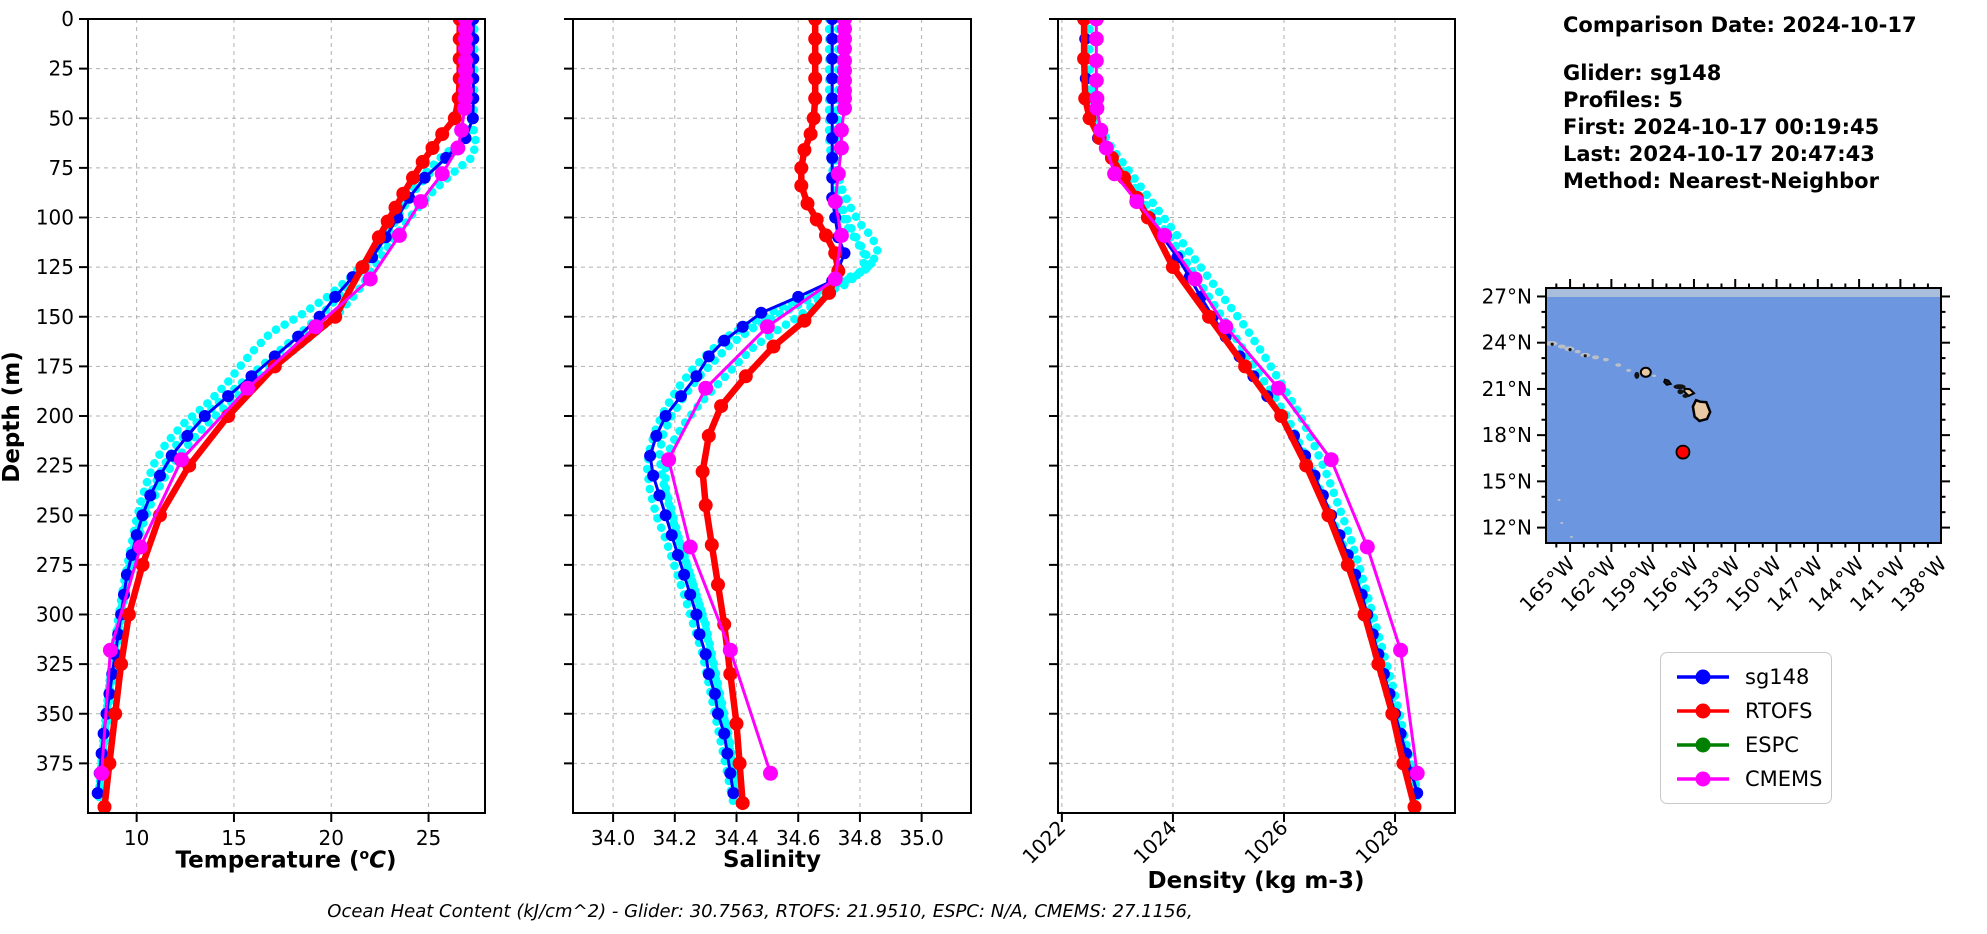  I want to click on legend-label: ESPC, so click(1772, 745).